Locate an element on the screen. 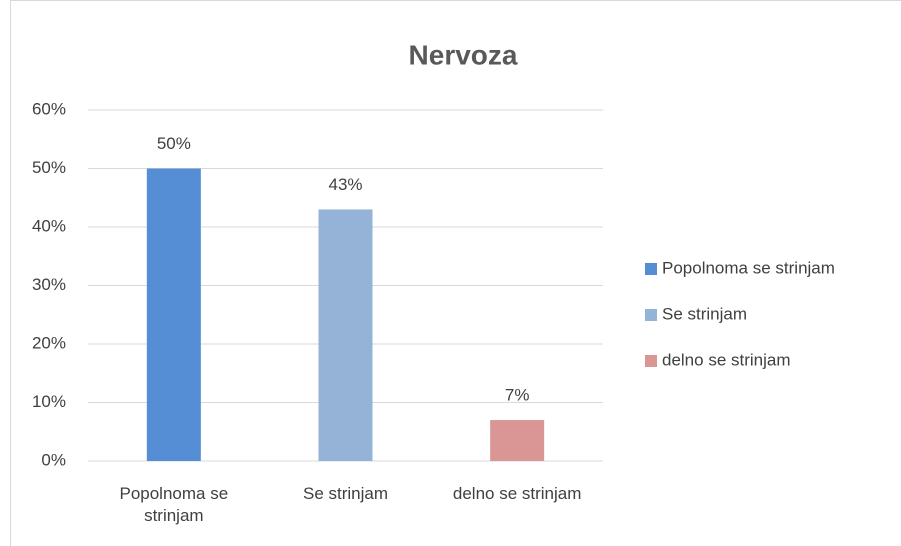  x-tick-label: Popolnoma se strinjam is located at coordinates (174, 504).